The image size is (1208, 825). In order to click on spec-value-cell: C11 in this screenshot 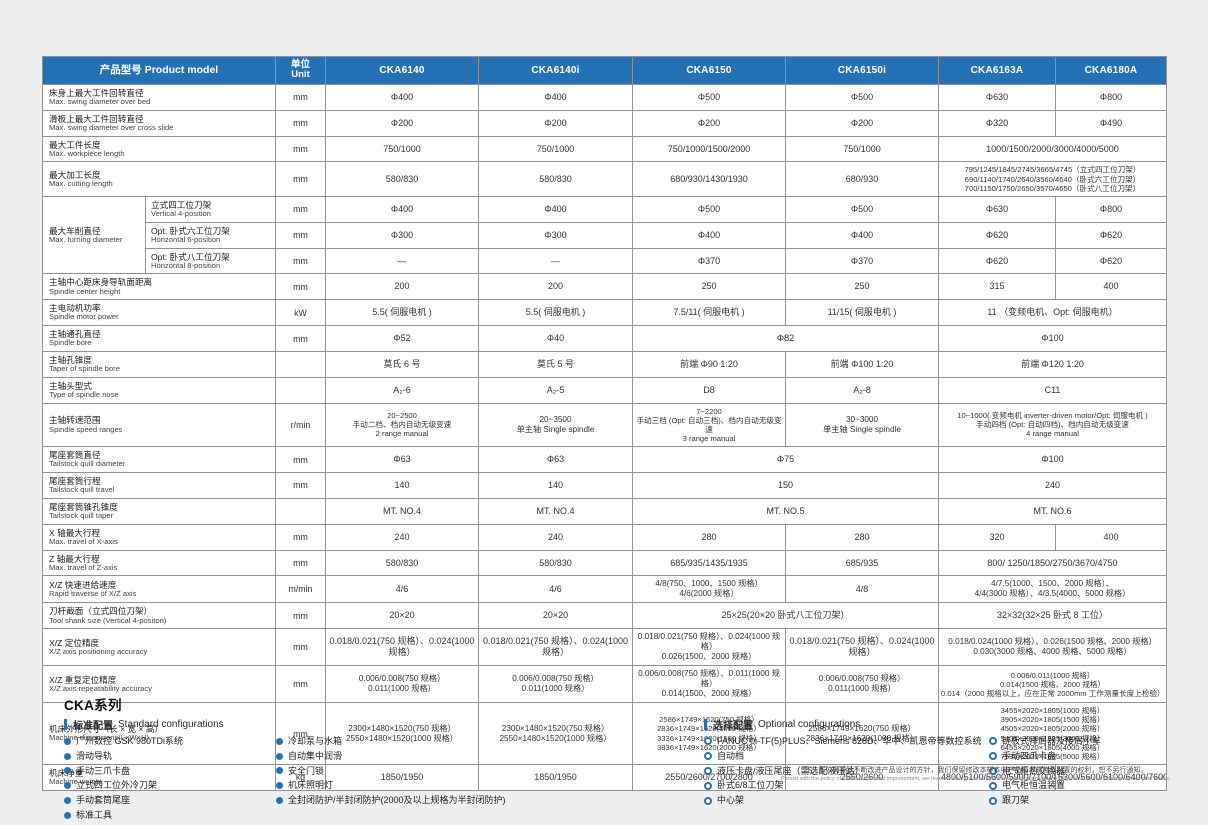, I will do `click(1052, 390)`.